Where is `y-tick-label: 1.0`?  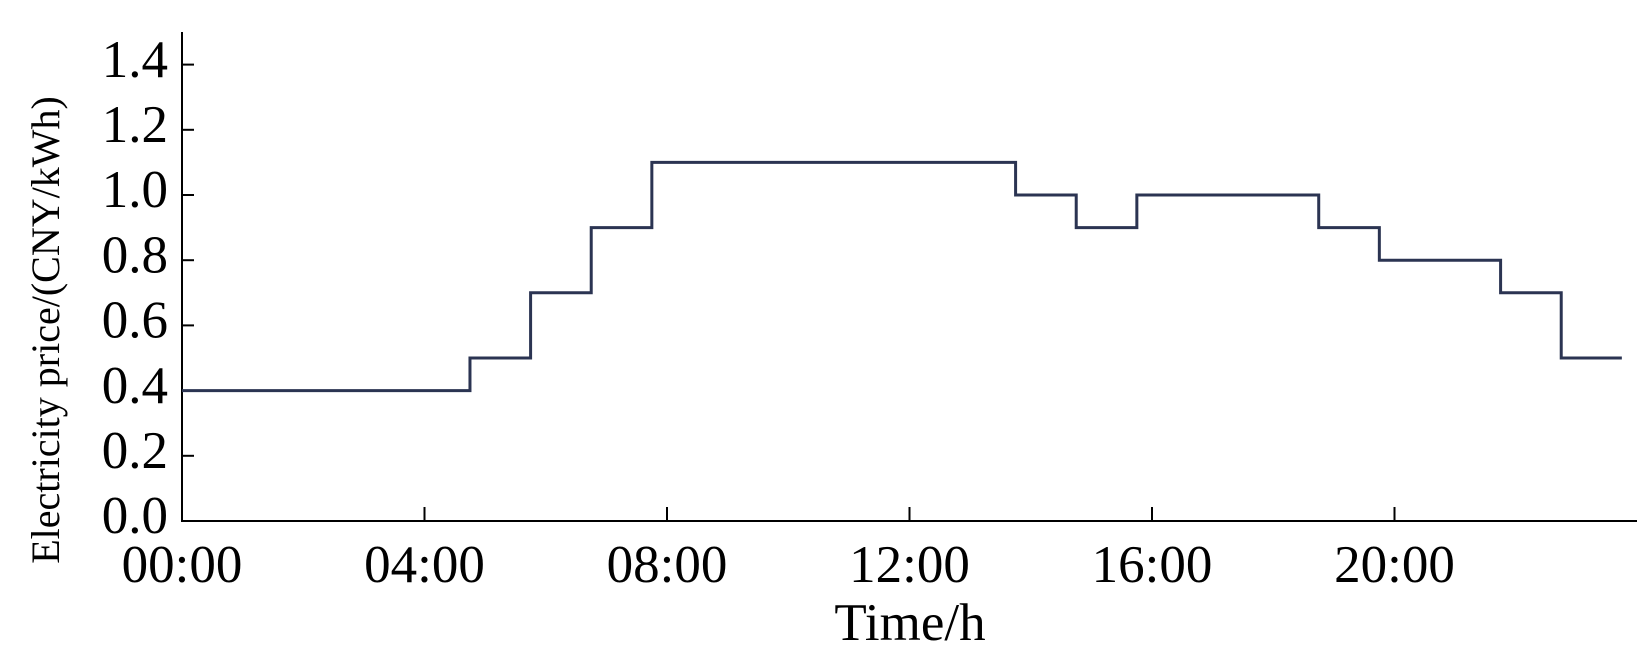
y-tick-label: 1.0 is located at coordinates (135, 190).